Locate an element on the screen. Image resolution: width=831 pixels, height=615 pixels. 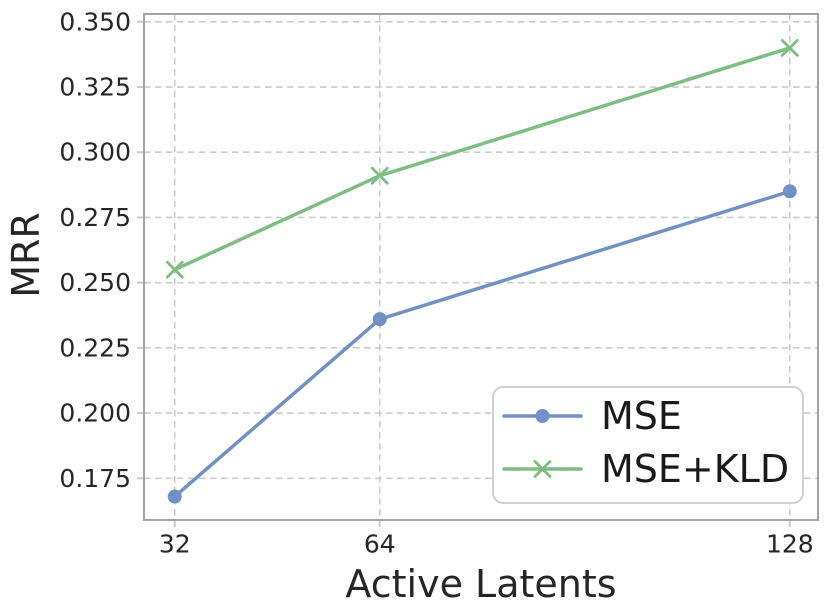
x-tick-label: 64 is located at coordinates (380, 544).